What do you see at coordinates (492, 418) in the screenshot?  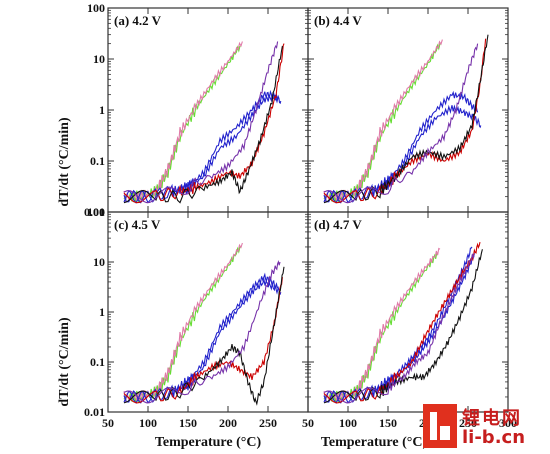 I see `watermark-text: 锂电网` at bounding box center [492, 418].